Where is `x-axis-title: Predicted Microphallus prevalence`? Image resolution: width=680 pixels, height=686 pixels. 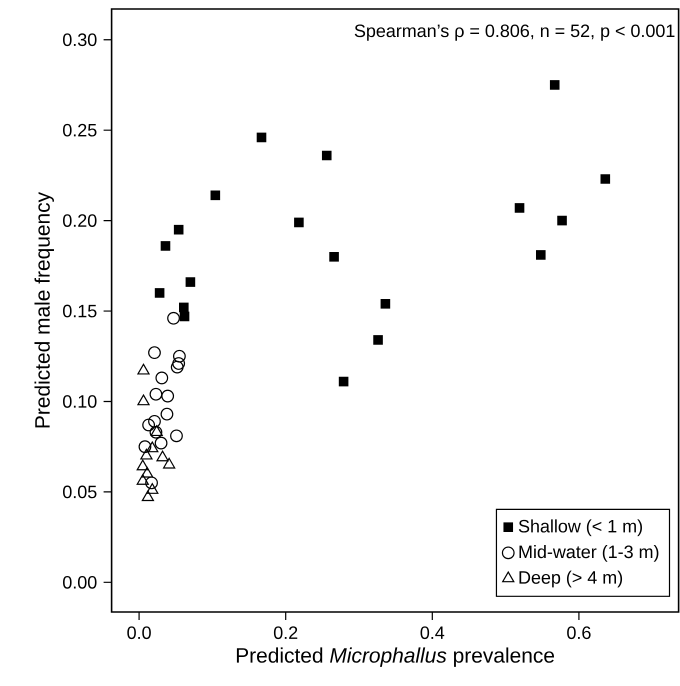 x-axis-title: Predicted Microphallus prevalence is located at coordinates (395, 657).